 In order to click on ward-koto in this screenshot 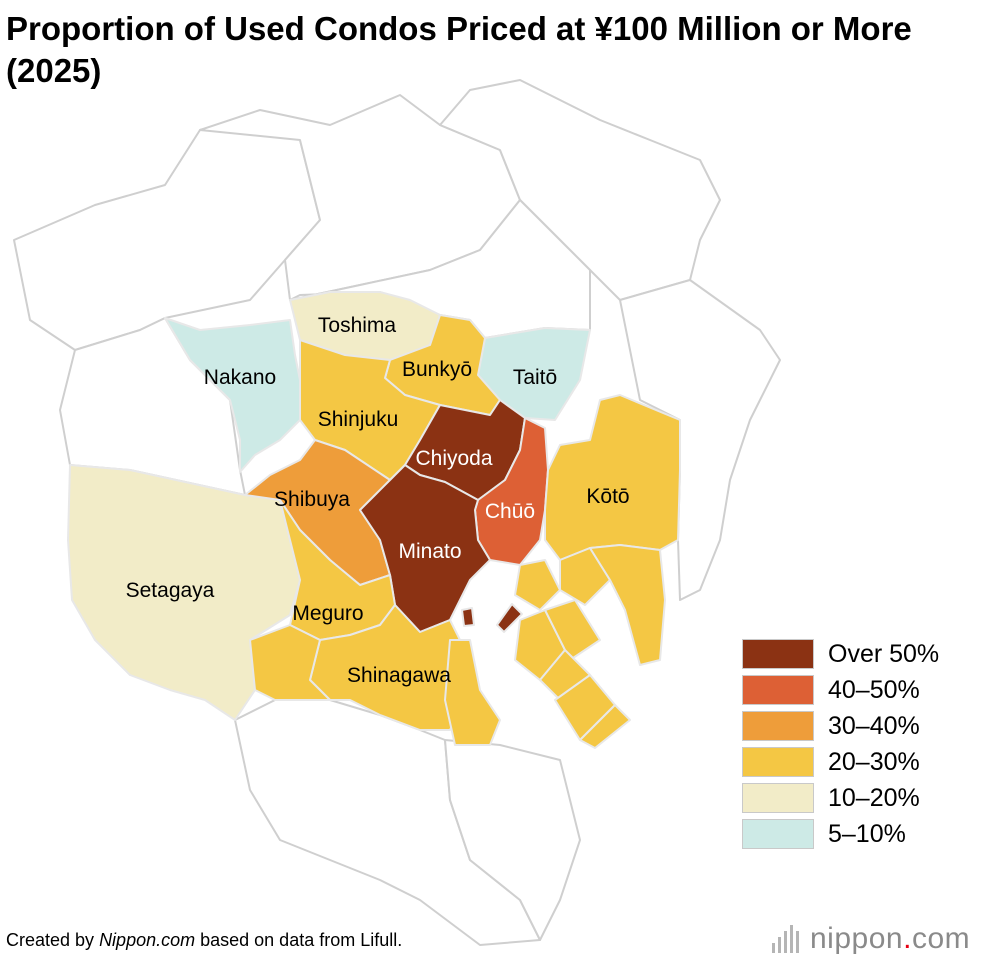, I will do `click(612, 477)`.